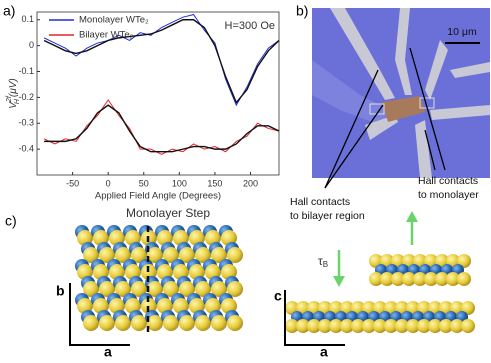 The height and width of the screenshot is (363, 491). I want to click on legend-label: Monolayer WTe₂, so click(114, 20).